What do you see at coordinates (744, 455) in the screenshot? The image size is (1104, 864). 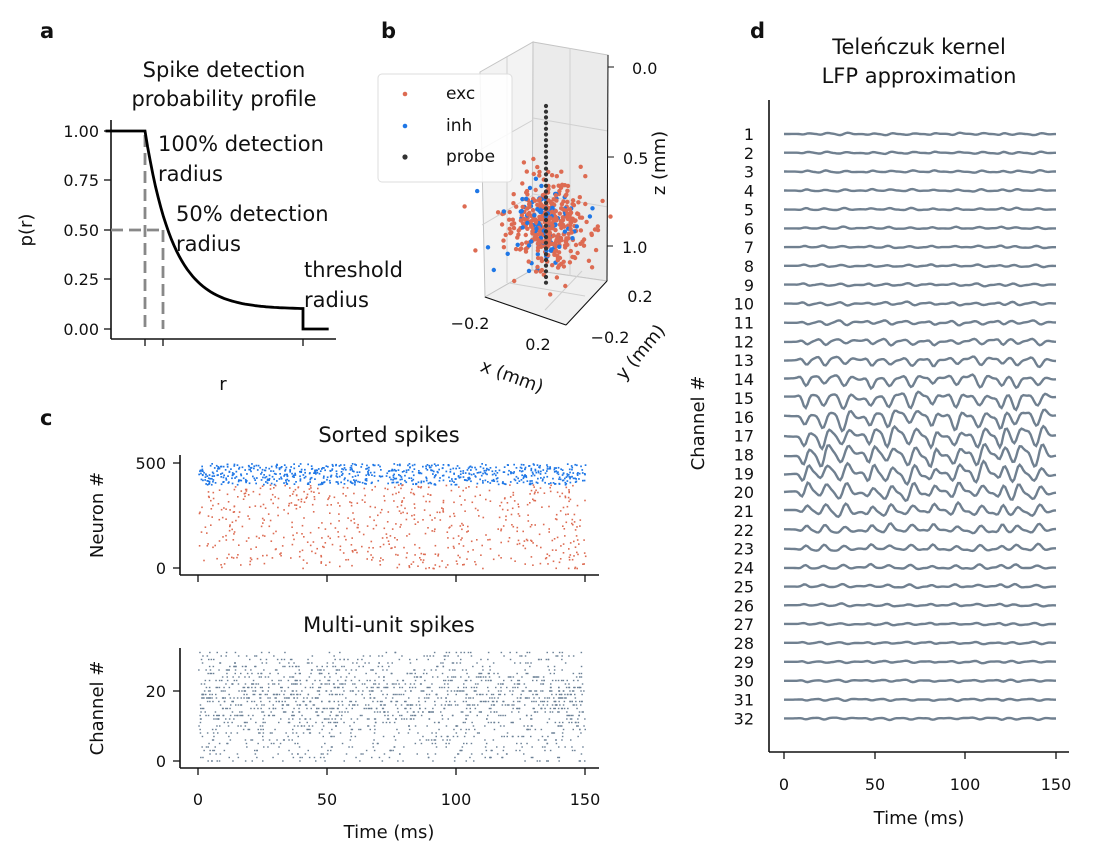 I see `channel-label: 18` at bounding box center [744, 455].